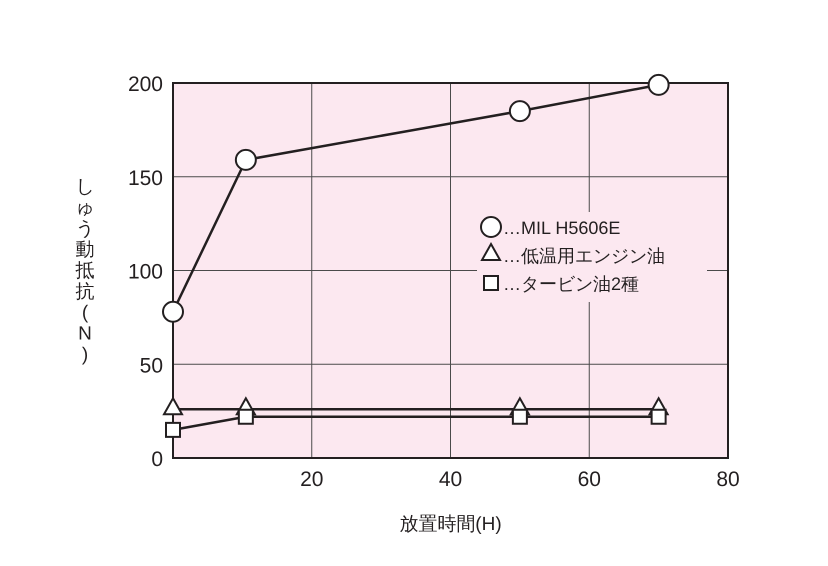  What do you see at coordinates (85, 271) in the screenshot?
I see `text: しゅう動抵抗(N)` at bounding box center [85, 271].